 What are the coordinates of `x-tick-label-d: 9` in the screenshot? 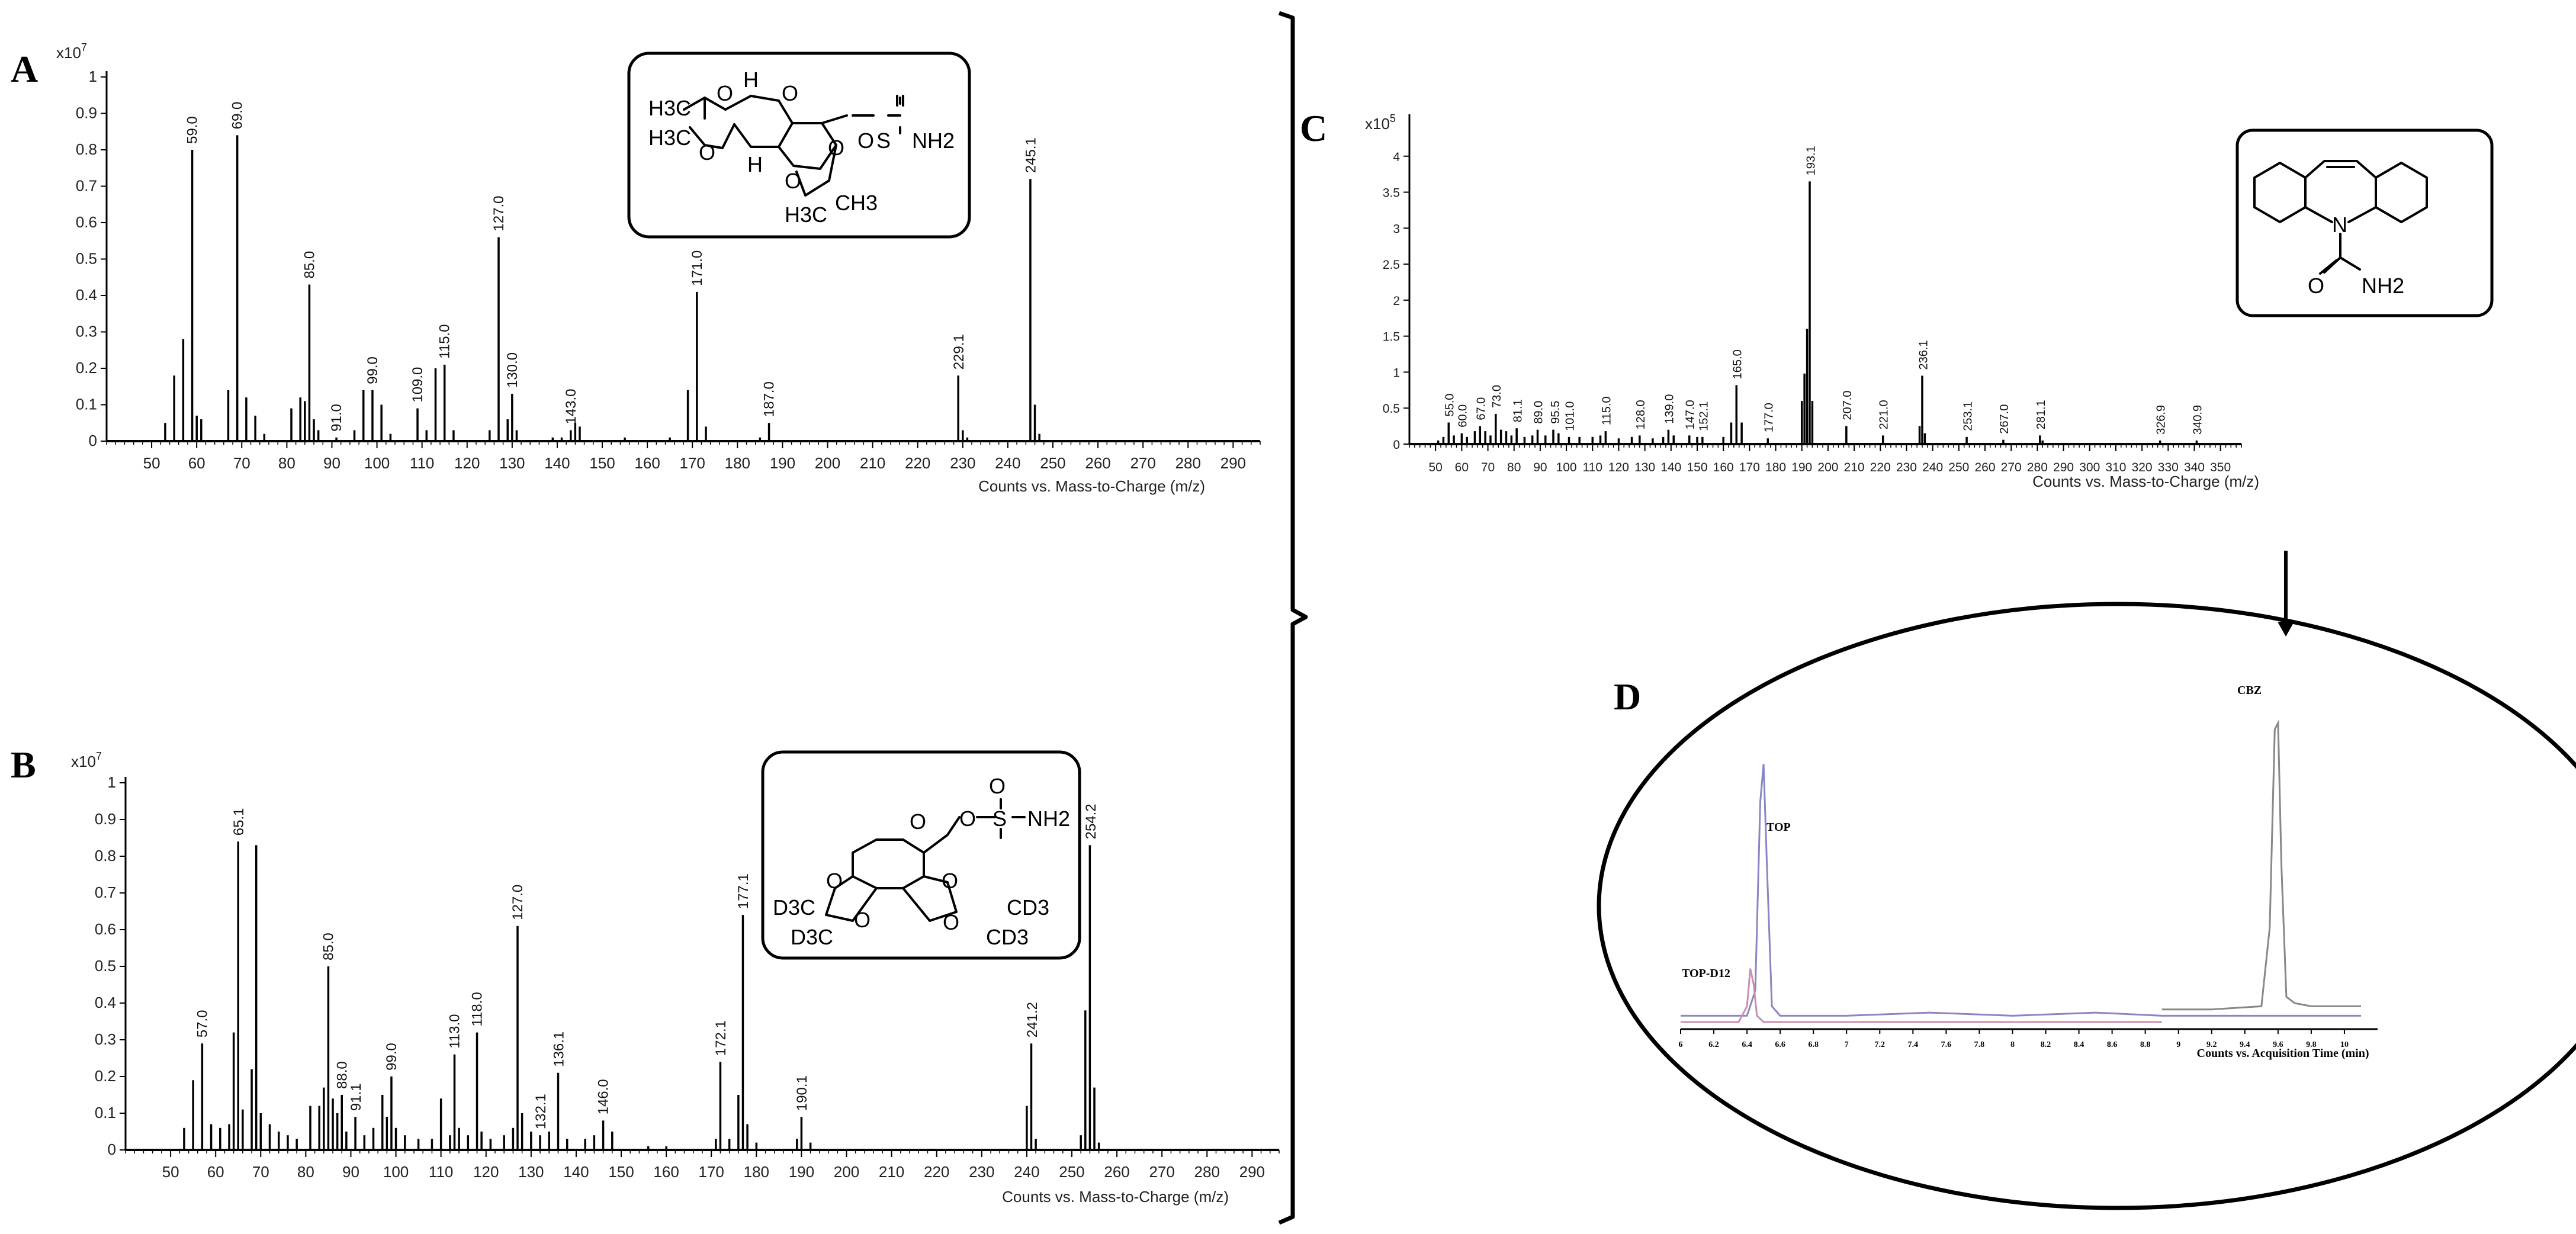 It's located at (2178, 1044).